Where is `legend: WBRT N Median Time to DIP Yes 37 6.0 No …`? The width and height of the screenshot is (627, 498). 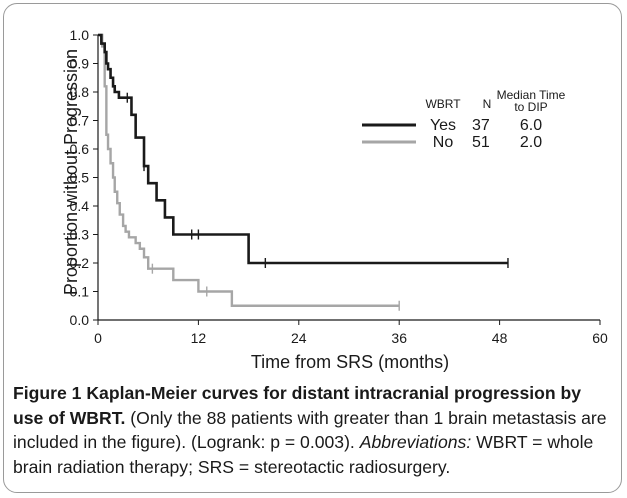 legend: WBRT N Median Time to DIP Yes 37 6.0 No … is located at coordinates (464, 119).